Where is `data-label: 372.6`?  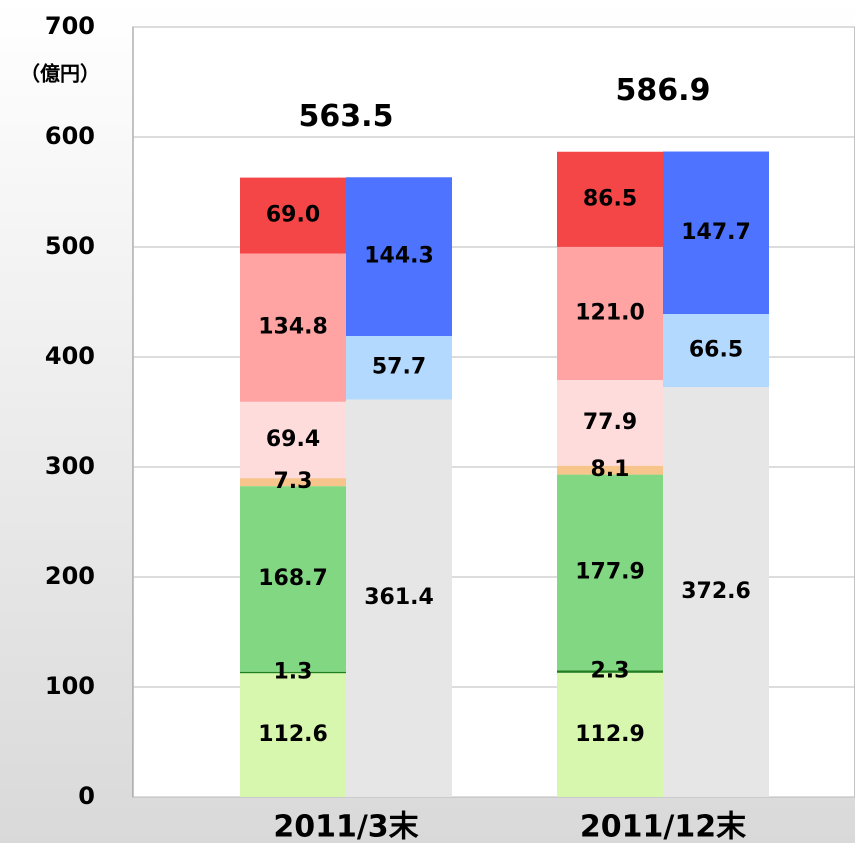 data-label: 372.6 is located at coordinates (716, 591).